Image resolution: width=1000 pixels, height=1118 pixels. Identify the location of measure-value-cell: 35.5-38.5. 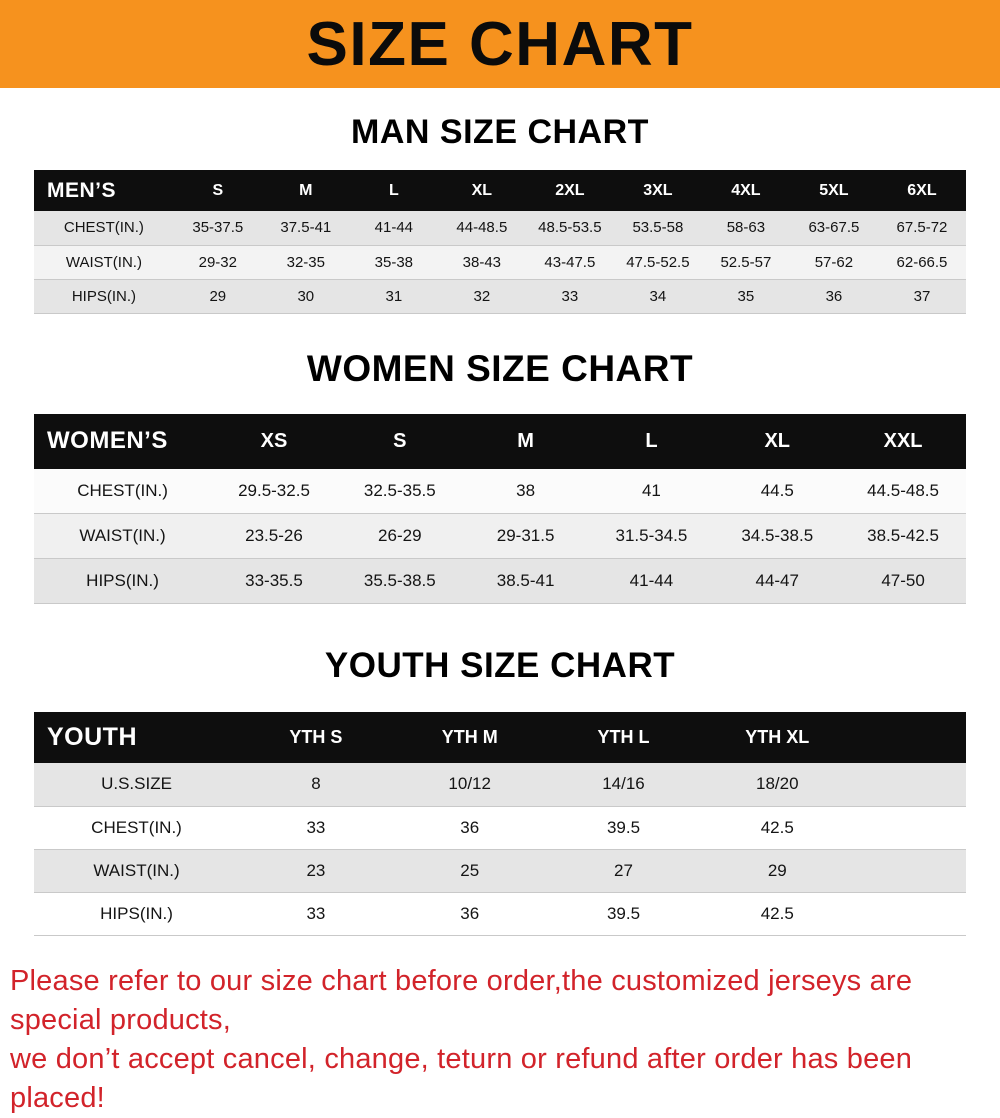
(399, 581).